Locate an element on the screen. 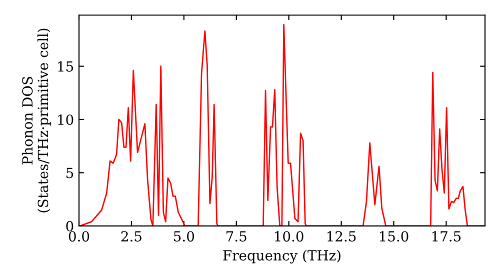 The width and height of the screenshot is (500, 280). y-tick-label: 0 is located at coordinates (70, 226).